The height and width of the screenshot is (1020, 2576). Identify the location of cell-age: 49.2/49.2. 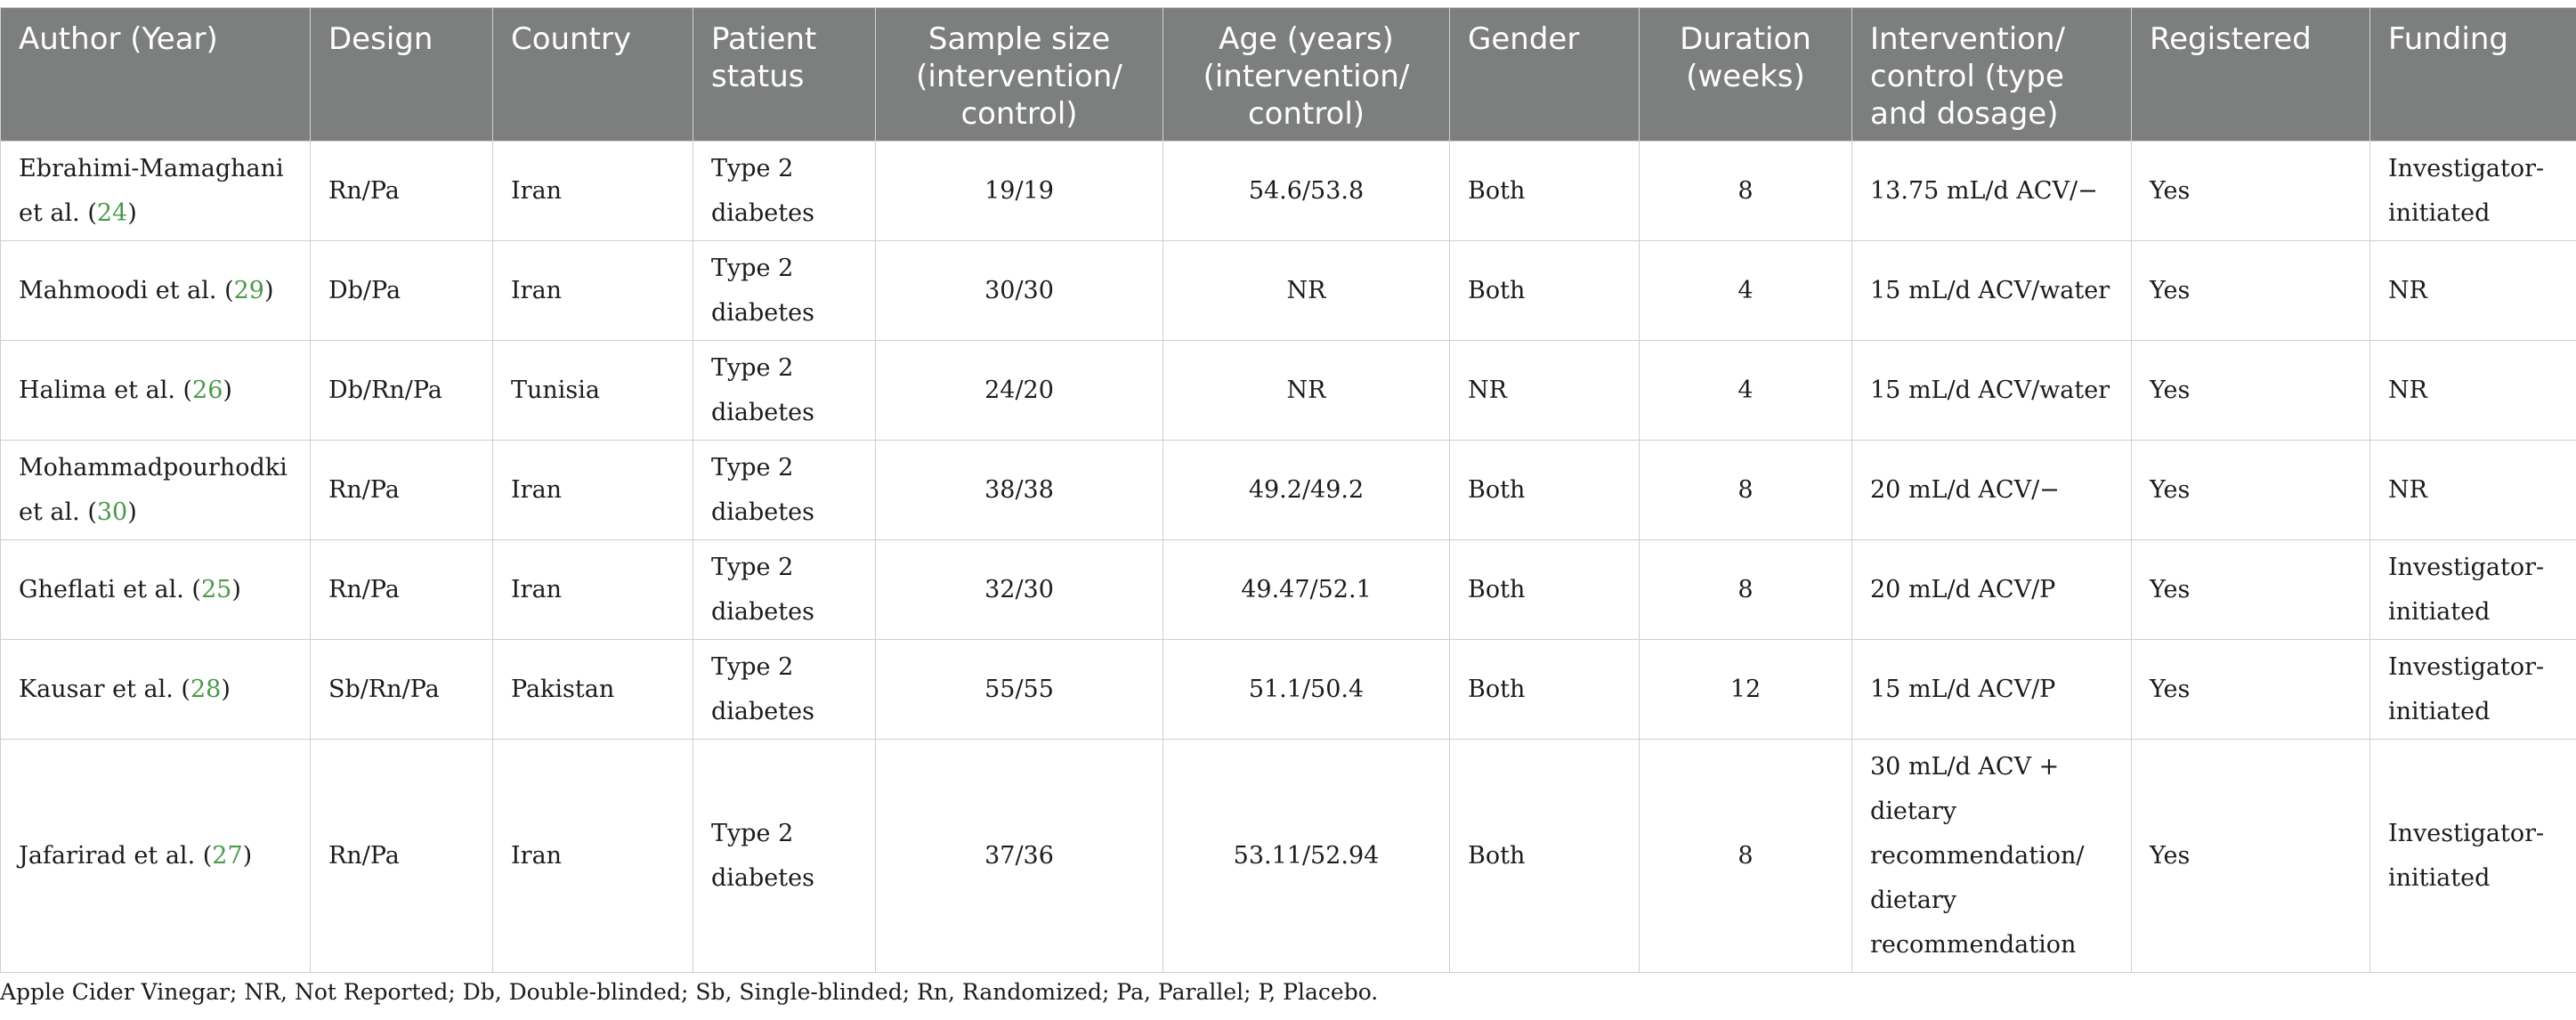
(1306, 490).